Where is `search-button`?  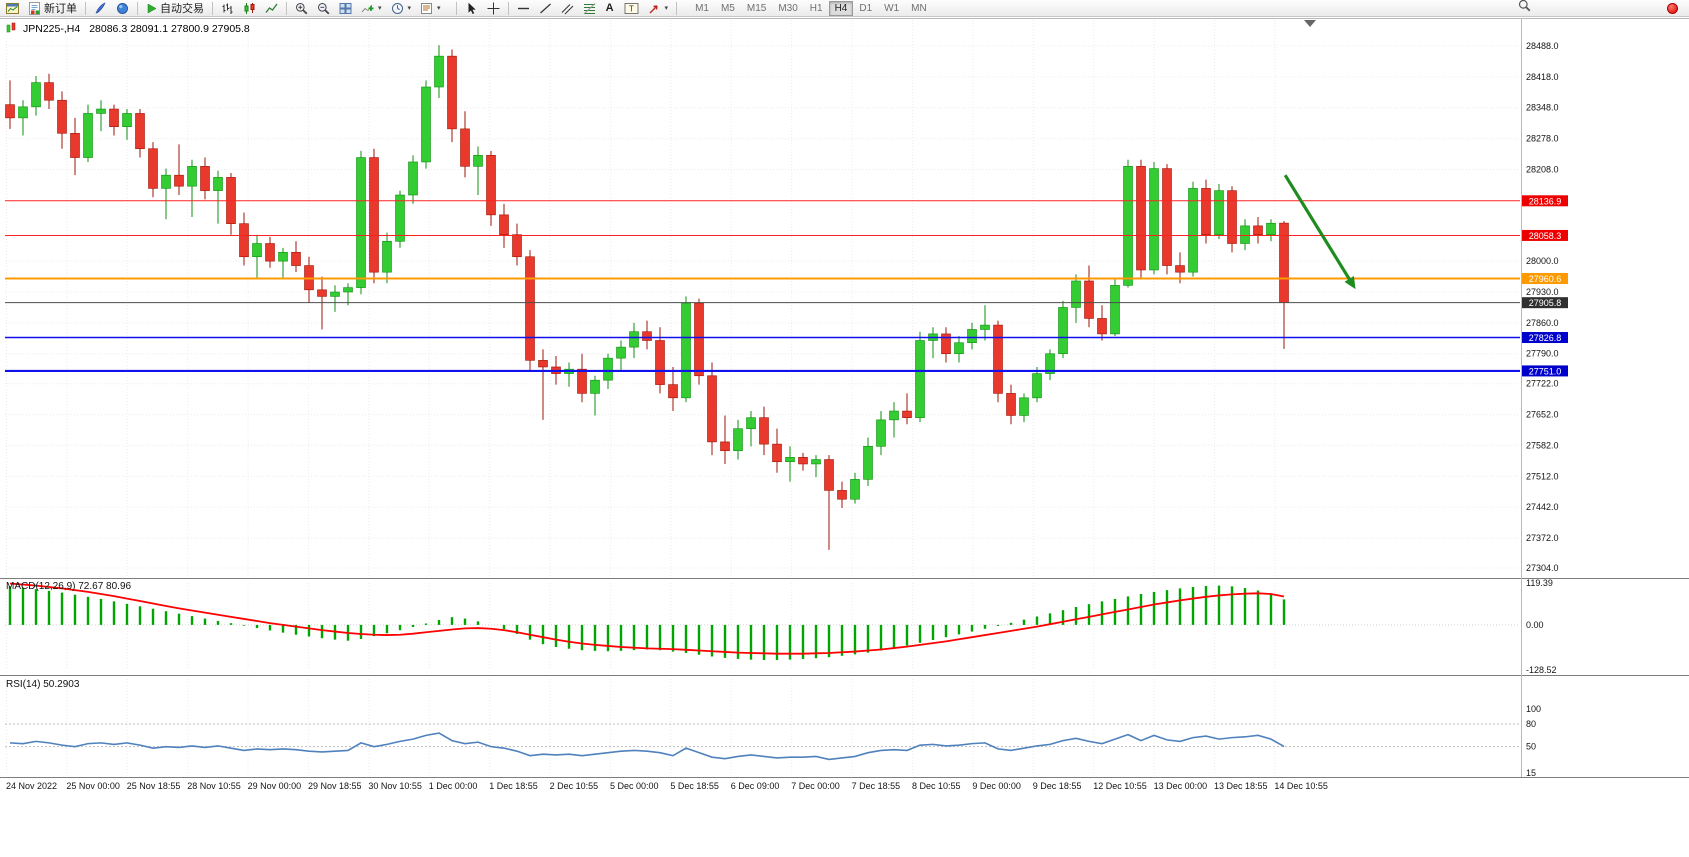
search-button is located at coordinates (1524, 8).